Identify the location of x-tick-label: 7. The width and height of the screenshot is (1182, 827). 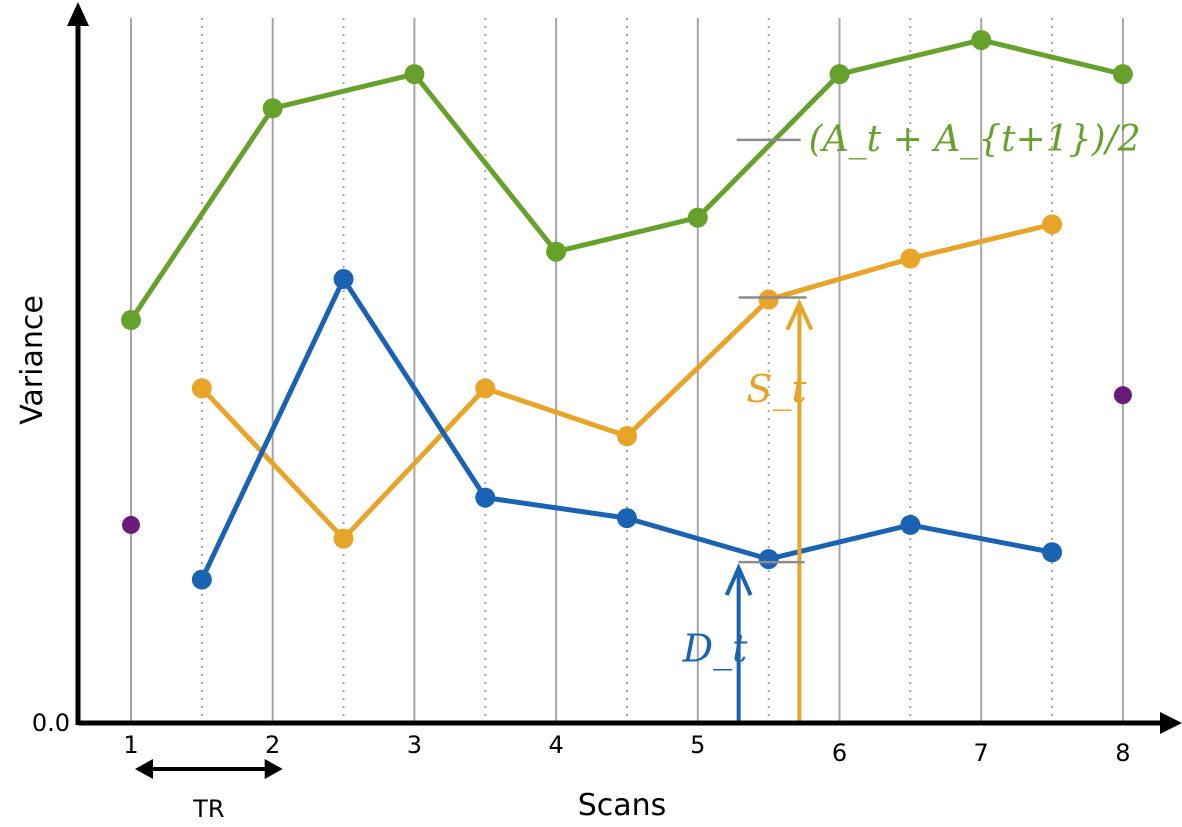
(981, 753).